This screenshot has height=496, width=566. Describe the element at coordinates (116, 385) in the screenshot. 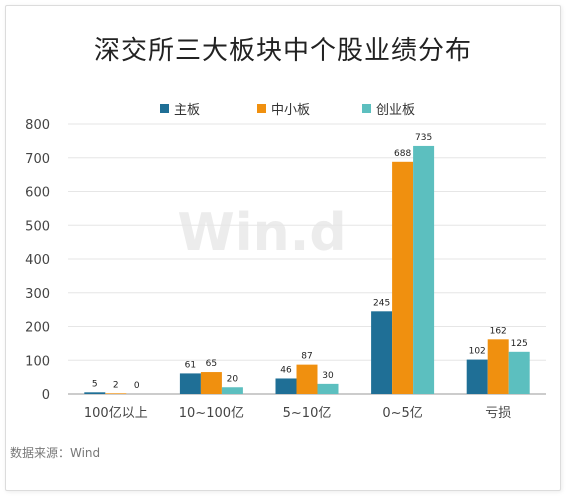

I see `data-label-sme-board-0: 2` at that location.